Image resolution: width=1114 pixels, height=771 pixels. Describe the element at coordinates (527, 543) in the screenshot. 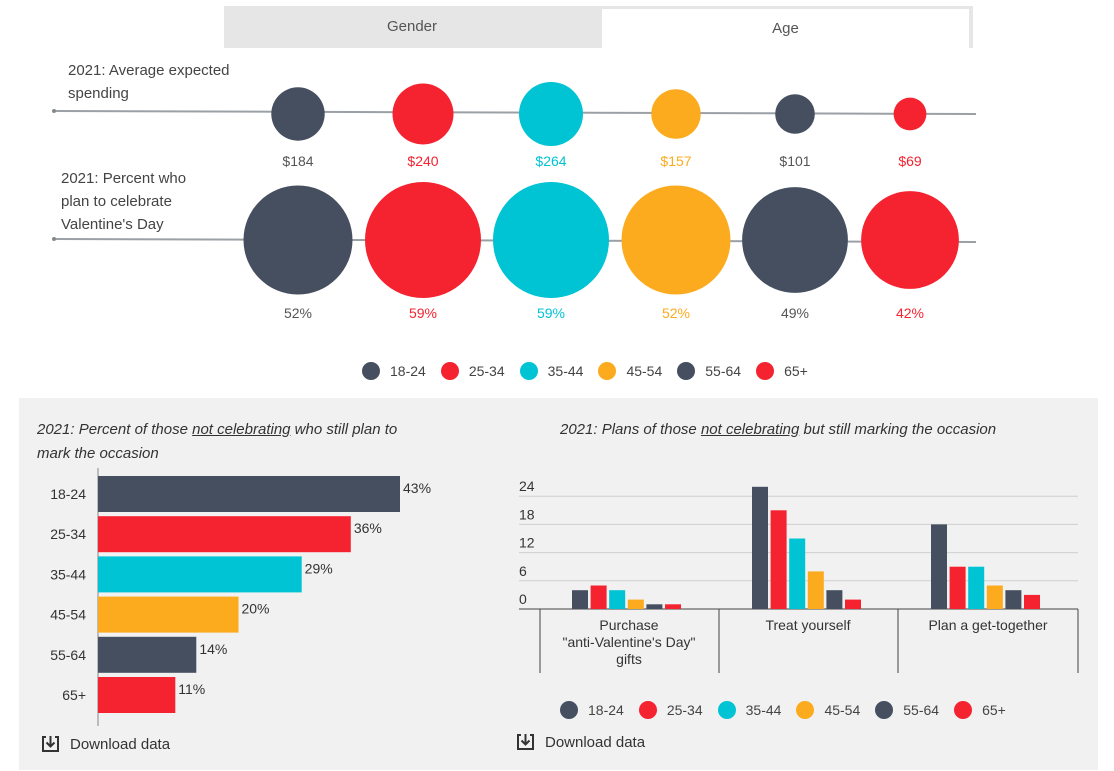

I see `vbar-y-tick-label: 12` at that location.